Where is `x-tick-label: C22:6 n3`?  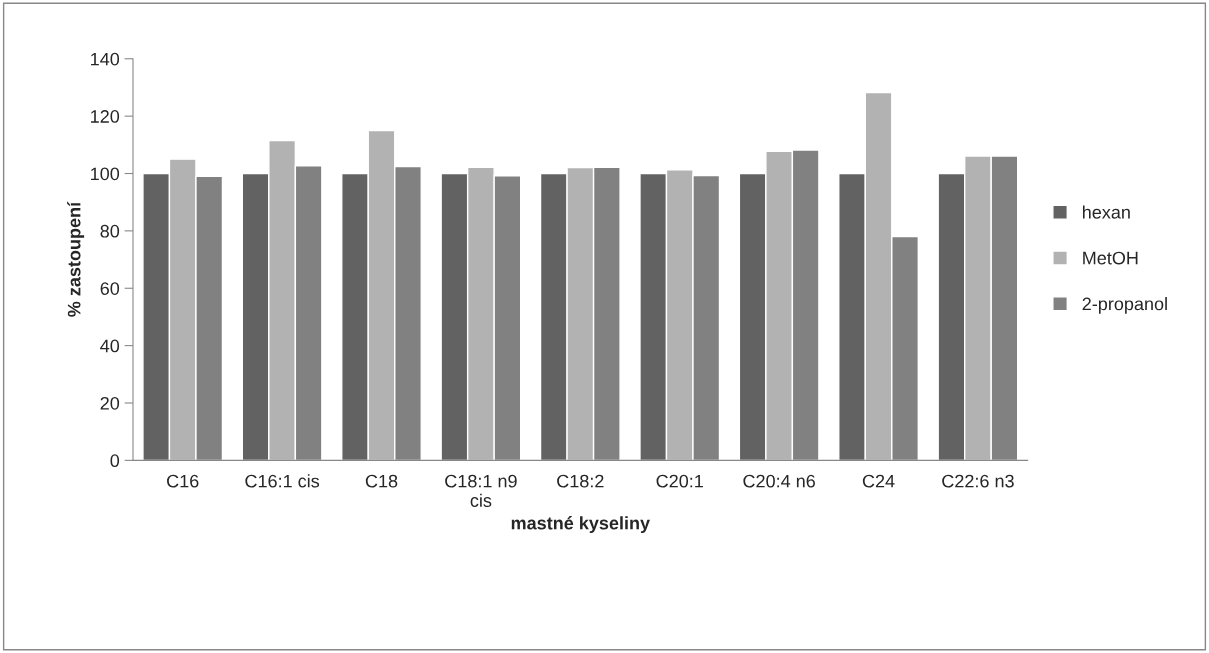 x-tick-label: C22:6 n3 is located at coordinates (978, 481).